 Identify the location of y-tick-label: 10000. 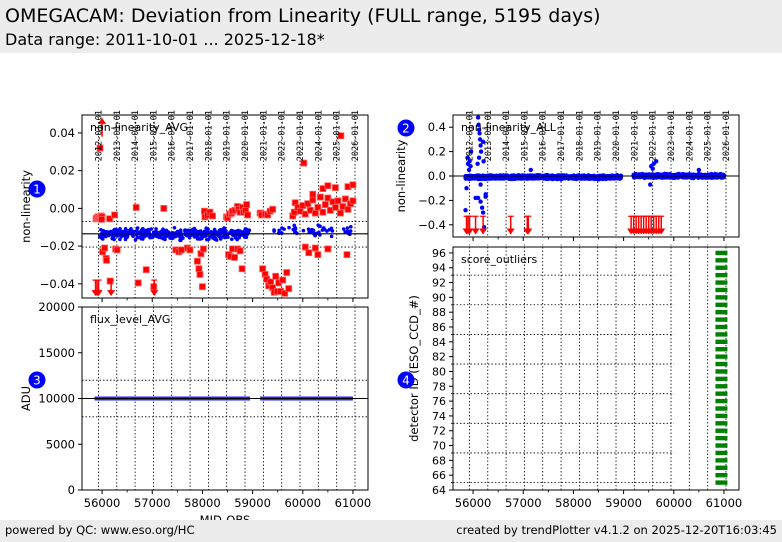
(56, 399).